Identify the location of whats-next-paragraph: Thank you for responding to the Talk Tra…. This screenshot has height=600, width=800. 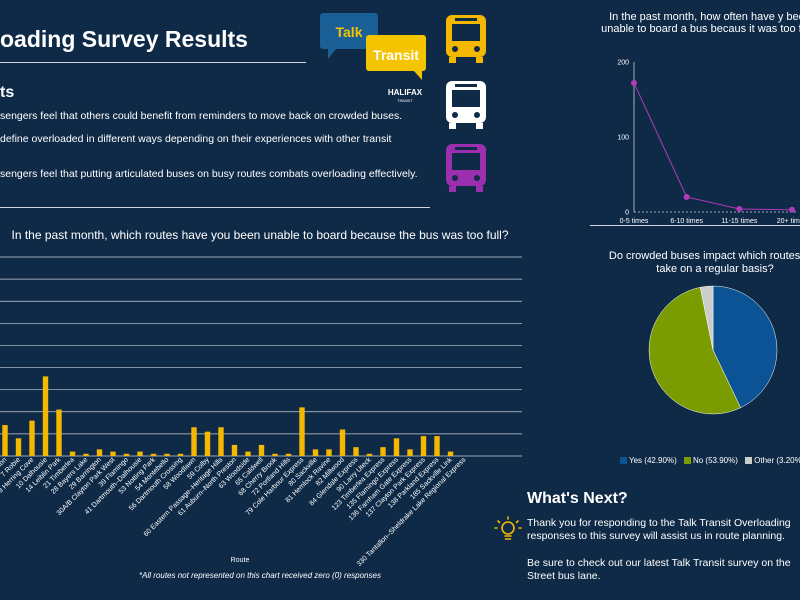
(659, 529).